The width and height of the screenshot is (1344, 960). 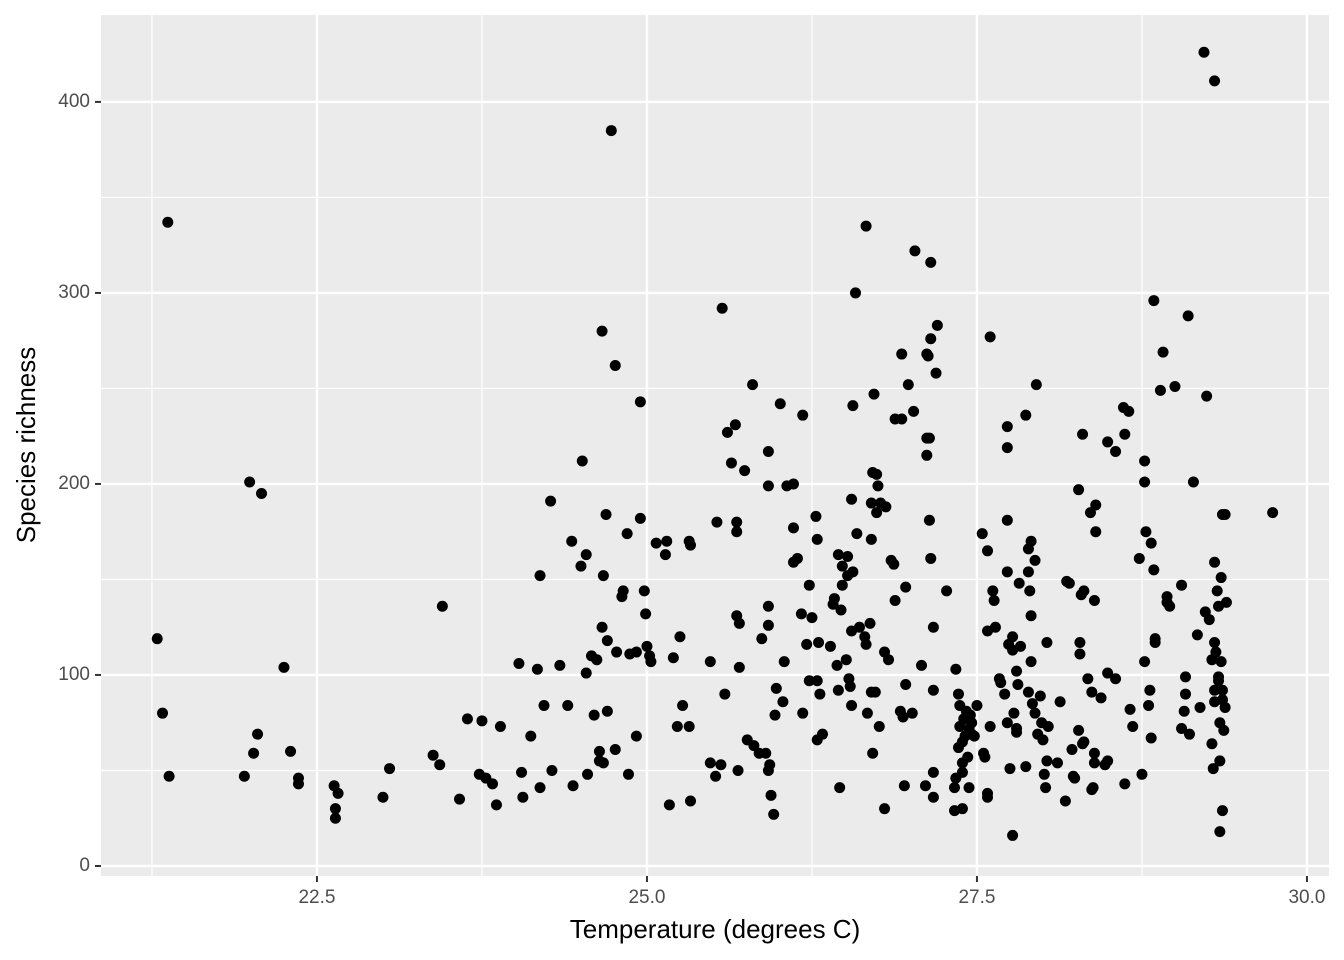 I want to click on y-tick-label: 0, so click(x=84, y=865).